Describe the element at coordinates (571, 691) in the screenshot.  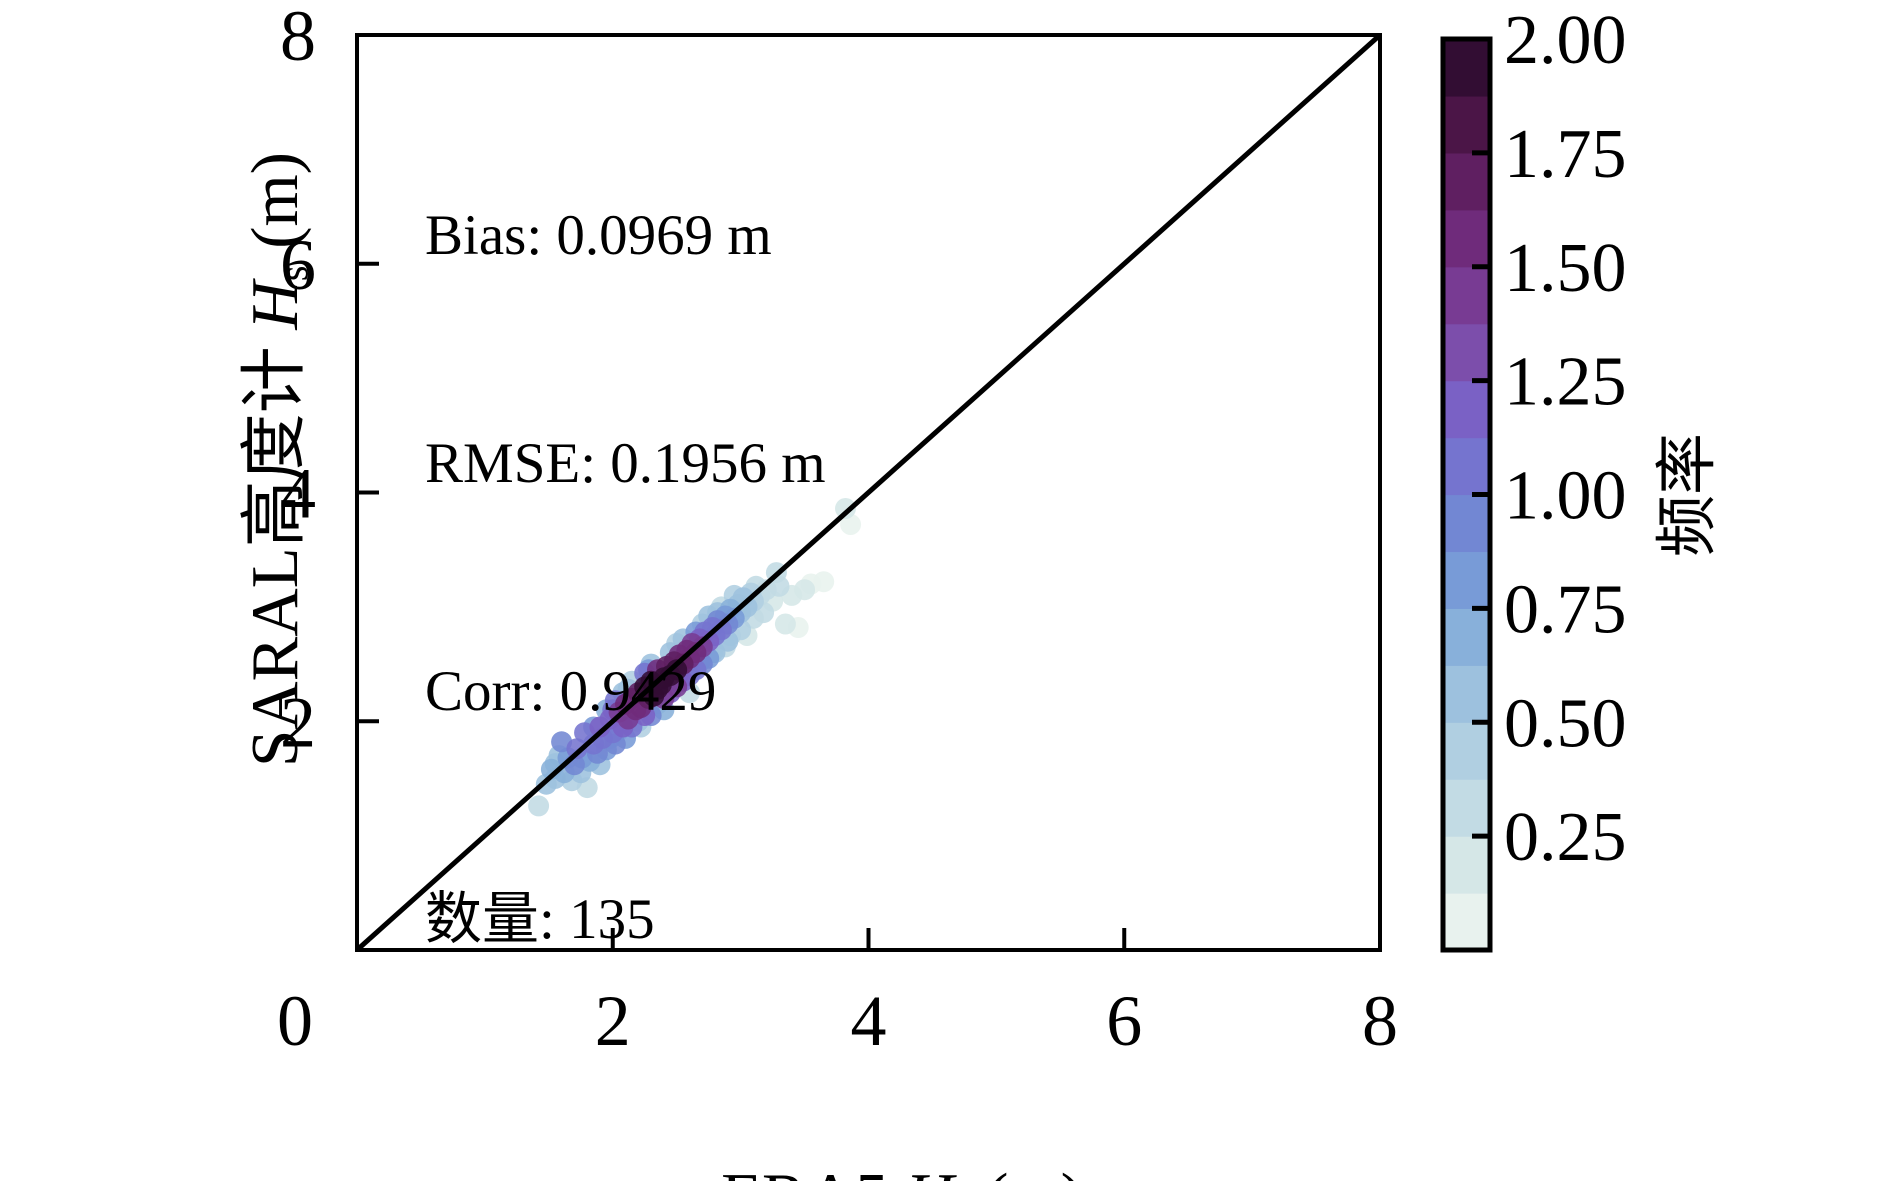
I see `stat-corr: Corr: 0.9429` at that location.